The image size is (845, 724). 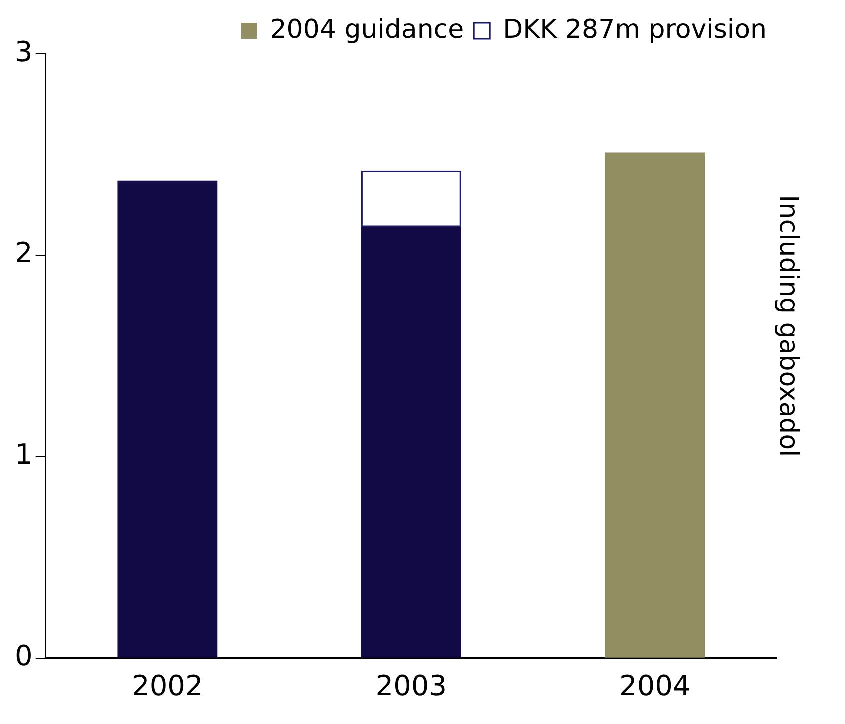 I want to click on y-tick-label: 3, so click(x=23, y=51).